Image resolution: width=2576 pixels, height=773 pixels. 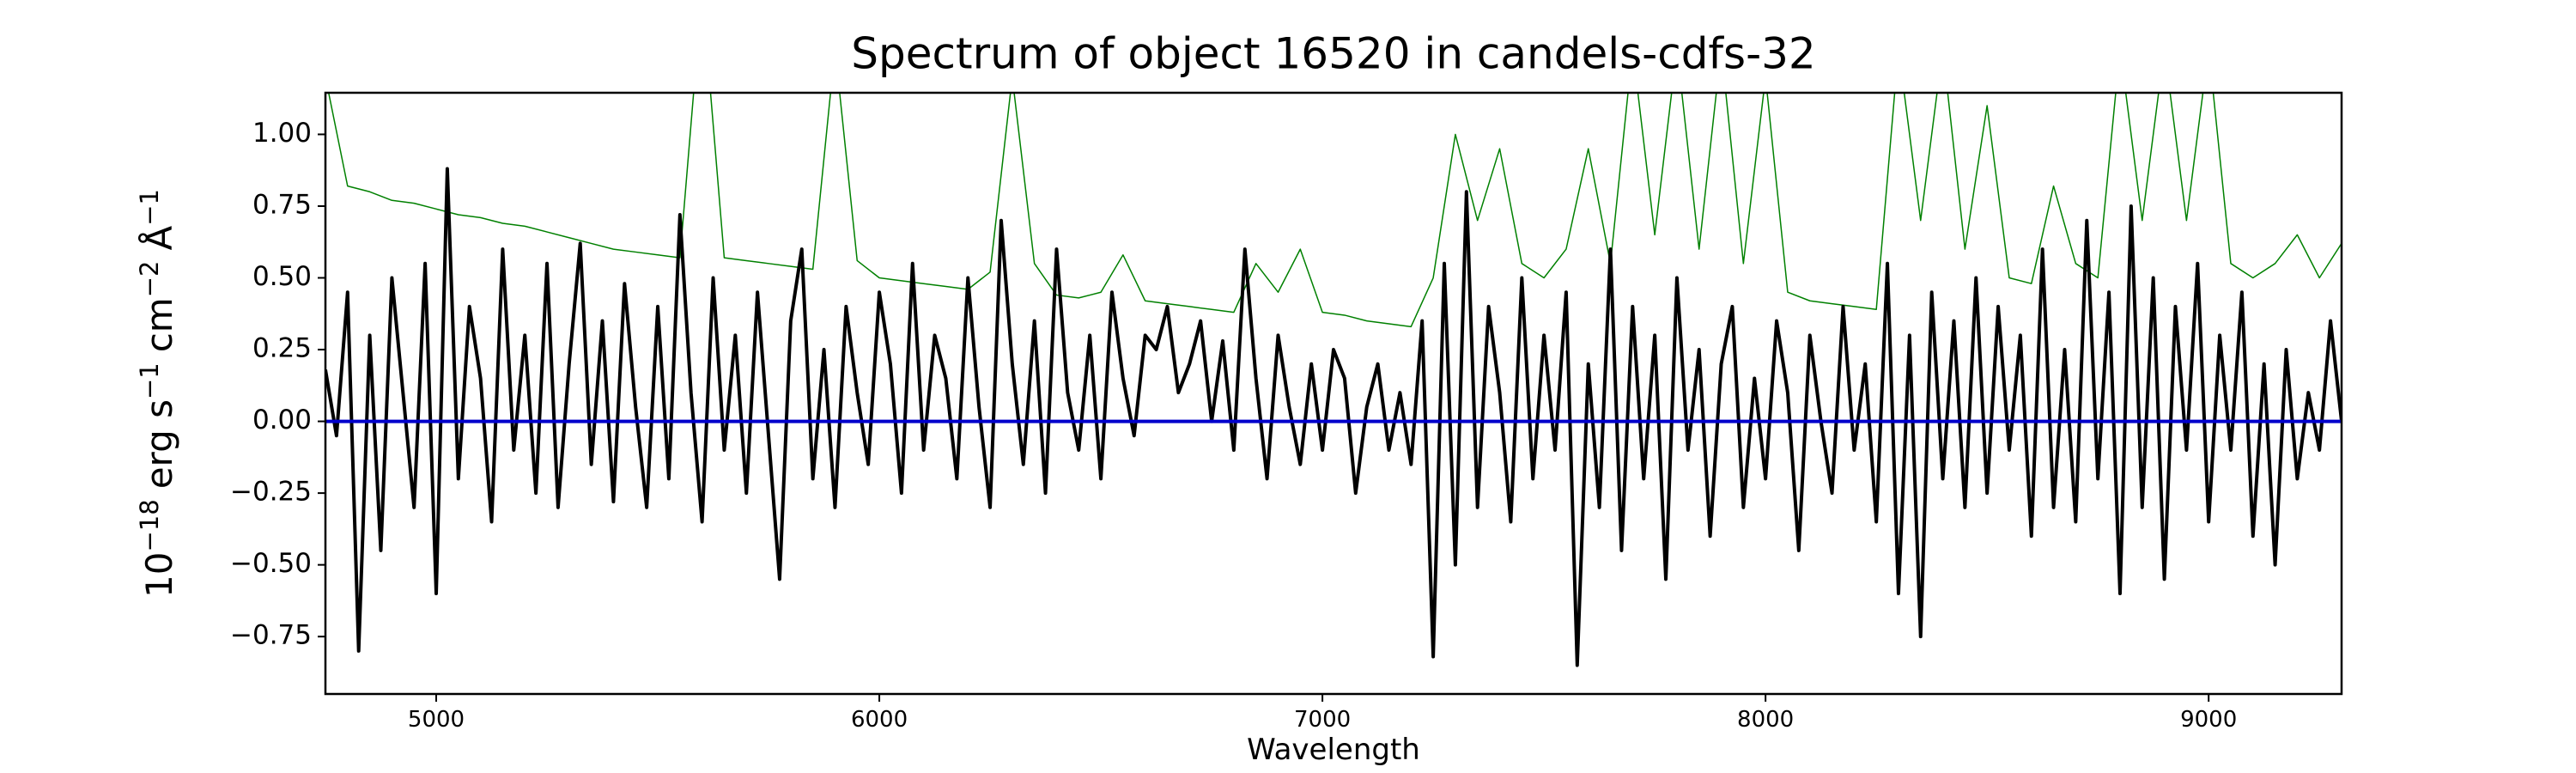 I want to click on y-label-part: Å, so click(x=159, y=239).